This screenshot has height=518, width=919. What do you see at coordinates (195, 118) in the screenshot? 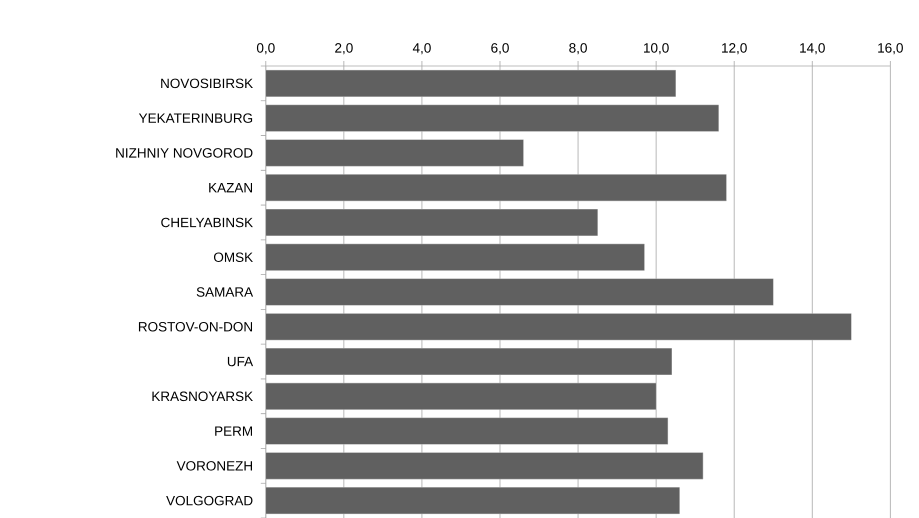
I see `y-tick-label: YEKATERINBURG` at bounding box center [195, 118].